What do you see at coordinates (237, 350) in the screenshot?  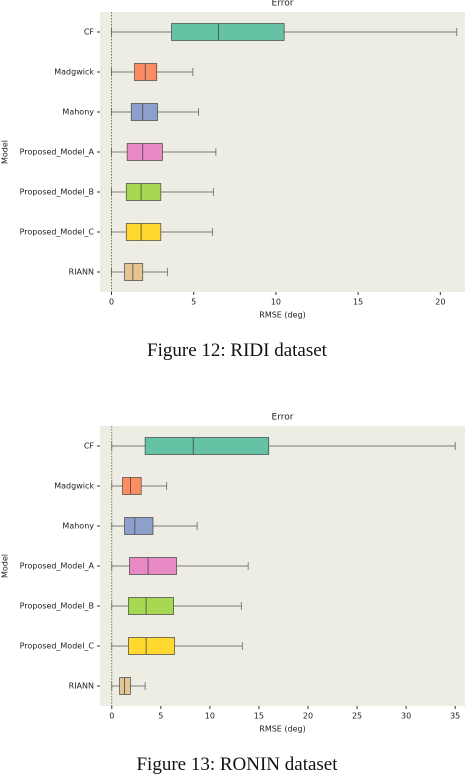 I see `figure-caption: Figure 12: RIDI dataset` at bounding box center [237, 350].